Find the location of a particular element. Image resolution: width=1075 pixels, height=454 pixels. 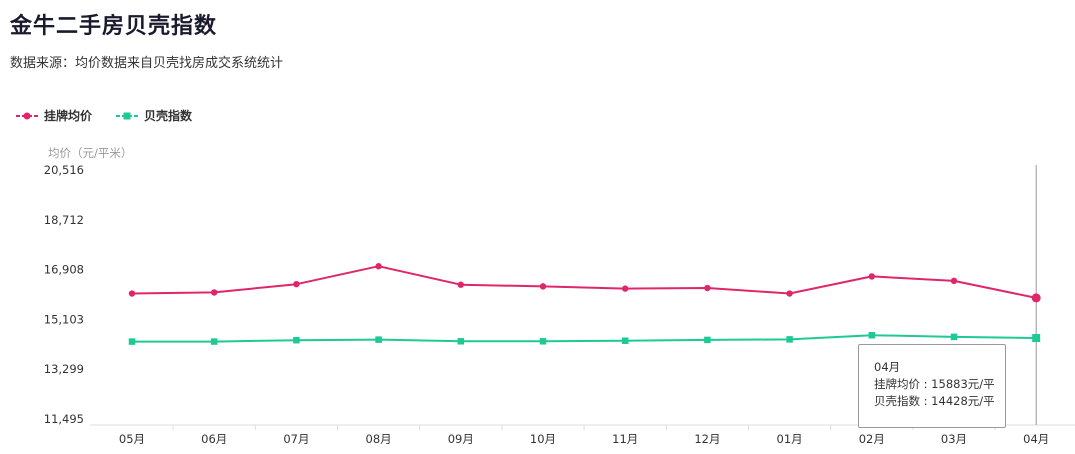

x-tick-label: 10月 is located at coordinates (543, 439).